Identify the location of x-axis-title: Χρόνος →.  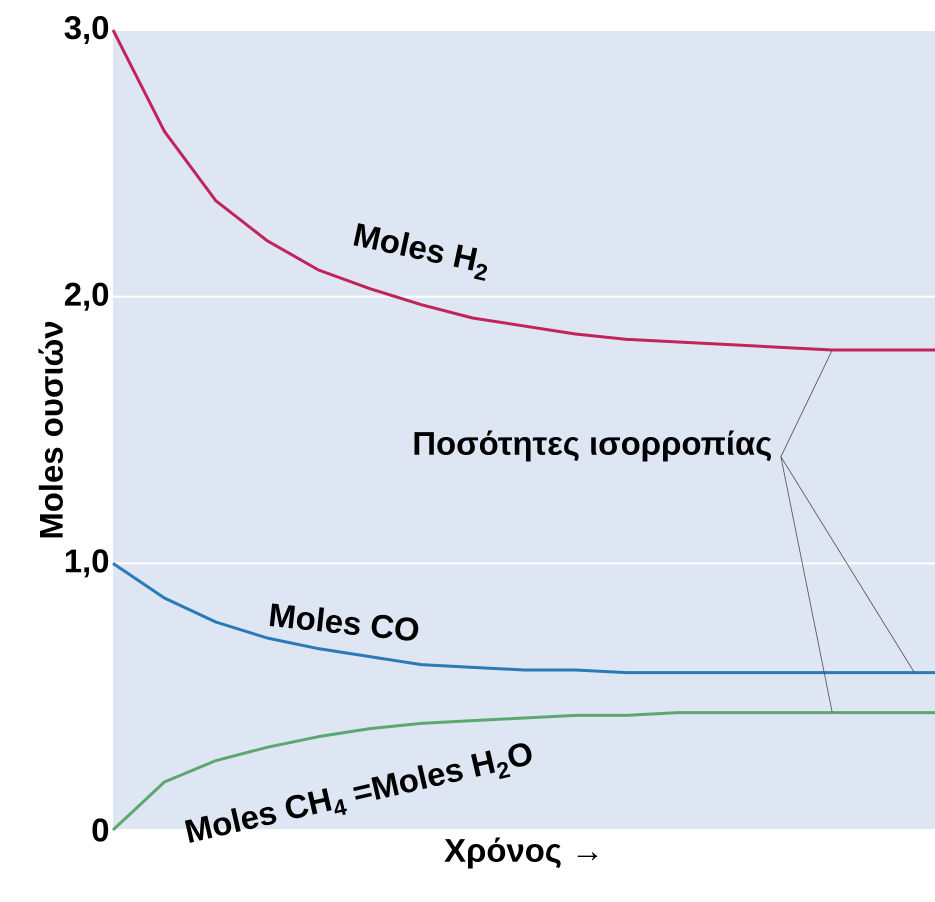
(521, 853).